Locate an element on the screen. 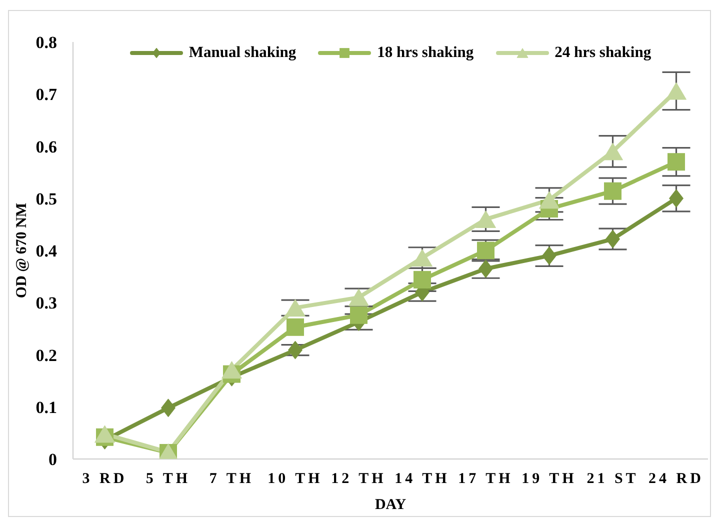 The image size is (719, 520). y-tick-label: 0.7 is located at coordinates (47, 94).